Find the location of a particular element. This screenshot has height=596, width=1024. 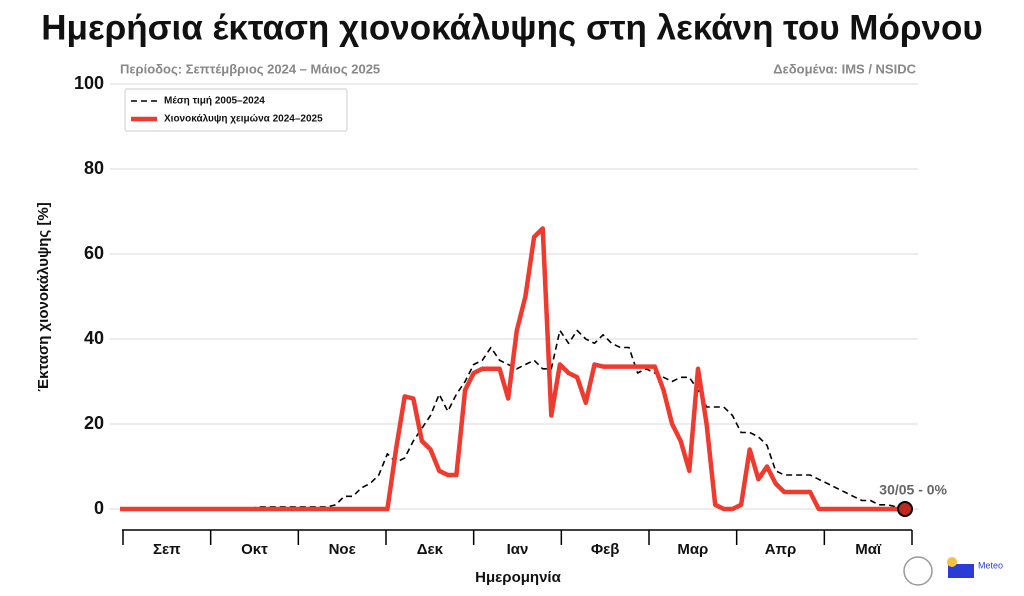

x-tick-label: Μαρ is located at coordinates (692, 549).